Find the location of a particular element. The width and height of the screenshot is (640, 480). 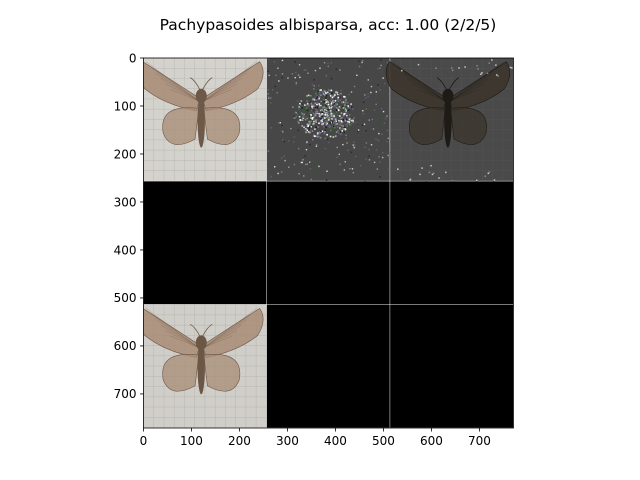

y-tick-label: 100 is located at coordinates (125, 106).